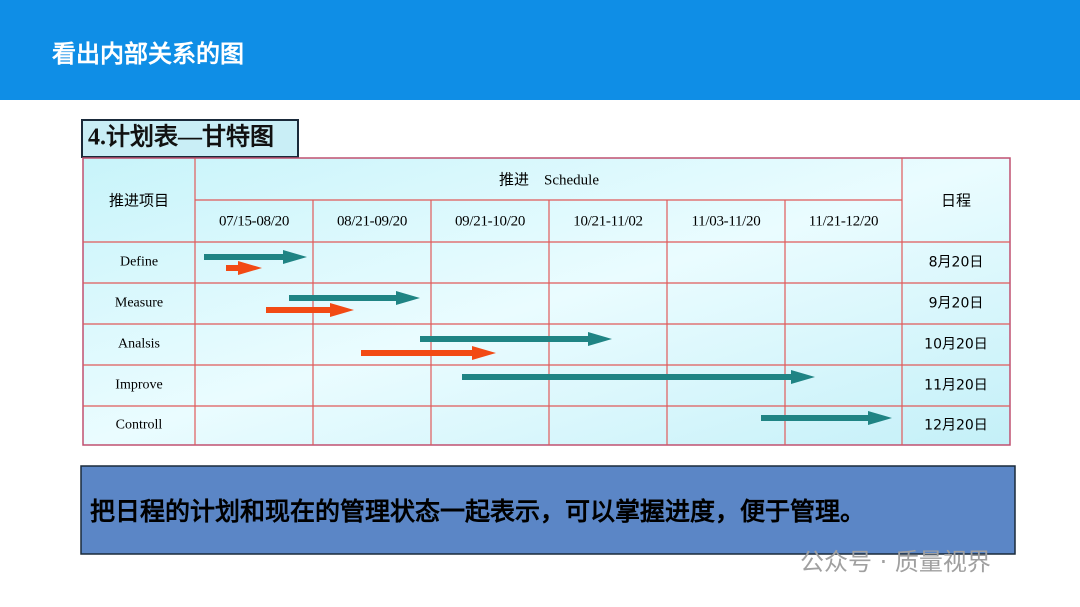  I want to click on row-date: 10月20日, so click(956, 345).